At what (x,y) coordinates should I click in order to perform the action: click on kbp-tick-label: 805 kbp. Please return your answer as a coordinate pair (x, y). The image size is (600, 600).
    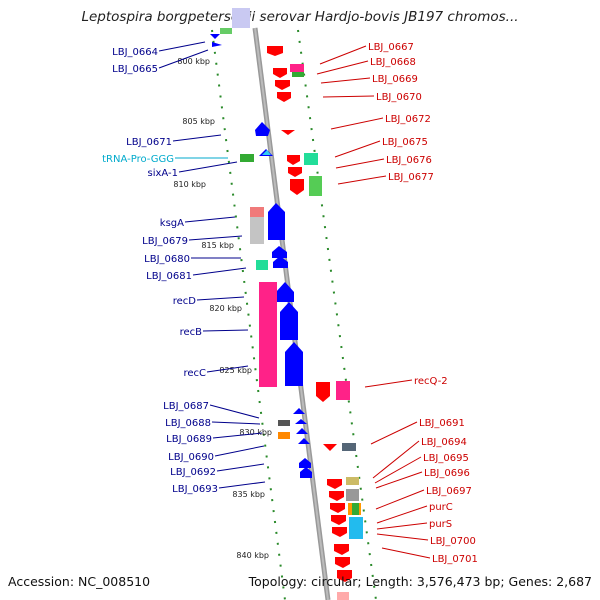
    Looking at the image, I should click on (198, 121).